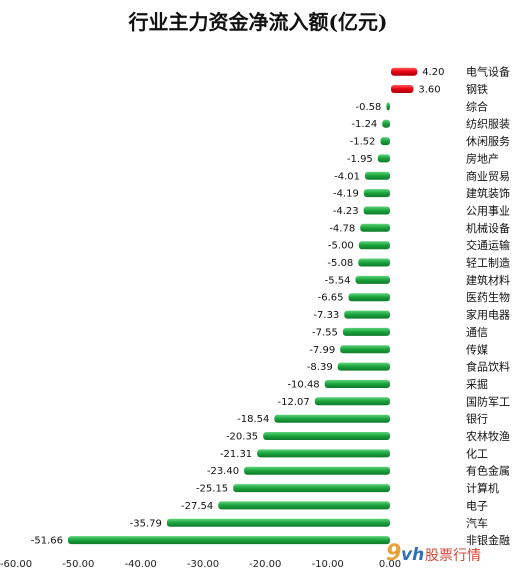 This screenshot has width=524, height=580. I want to click on value-label-纺织服装: -1.24, so click(364, 124).